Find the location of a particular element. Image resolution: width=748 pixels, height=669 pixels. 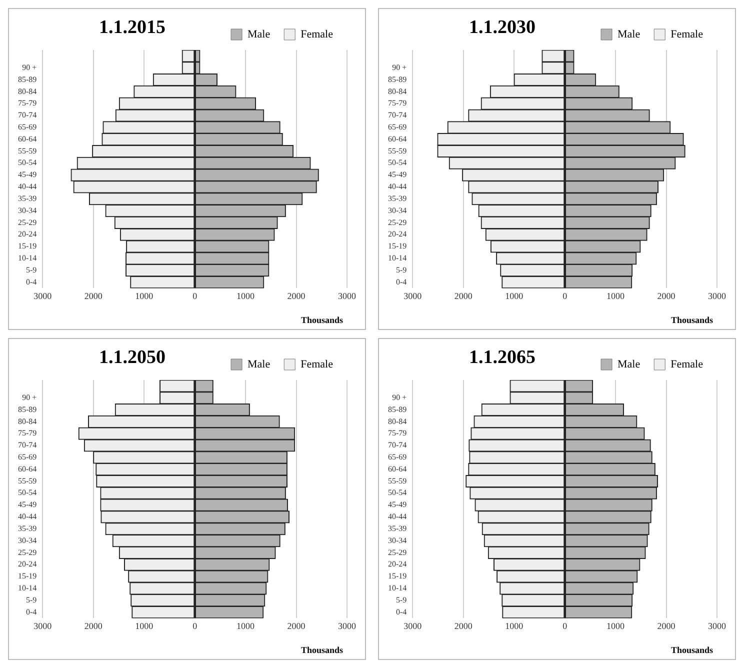

chart-title: 1.1.2015 is located at coordinates (132, 28).